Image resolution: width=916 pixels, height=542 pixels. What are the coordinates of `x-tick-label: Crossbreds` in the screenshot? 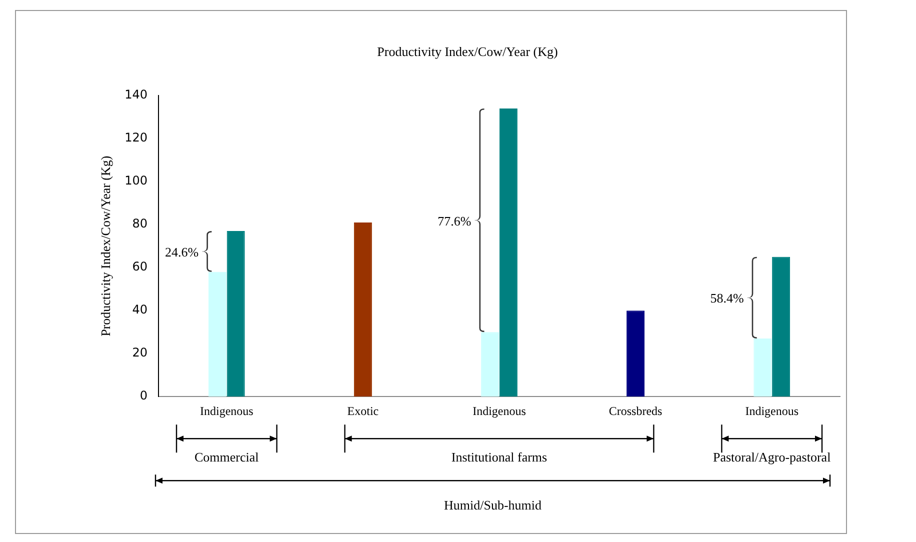 It's located at (635, 411).